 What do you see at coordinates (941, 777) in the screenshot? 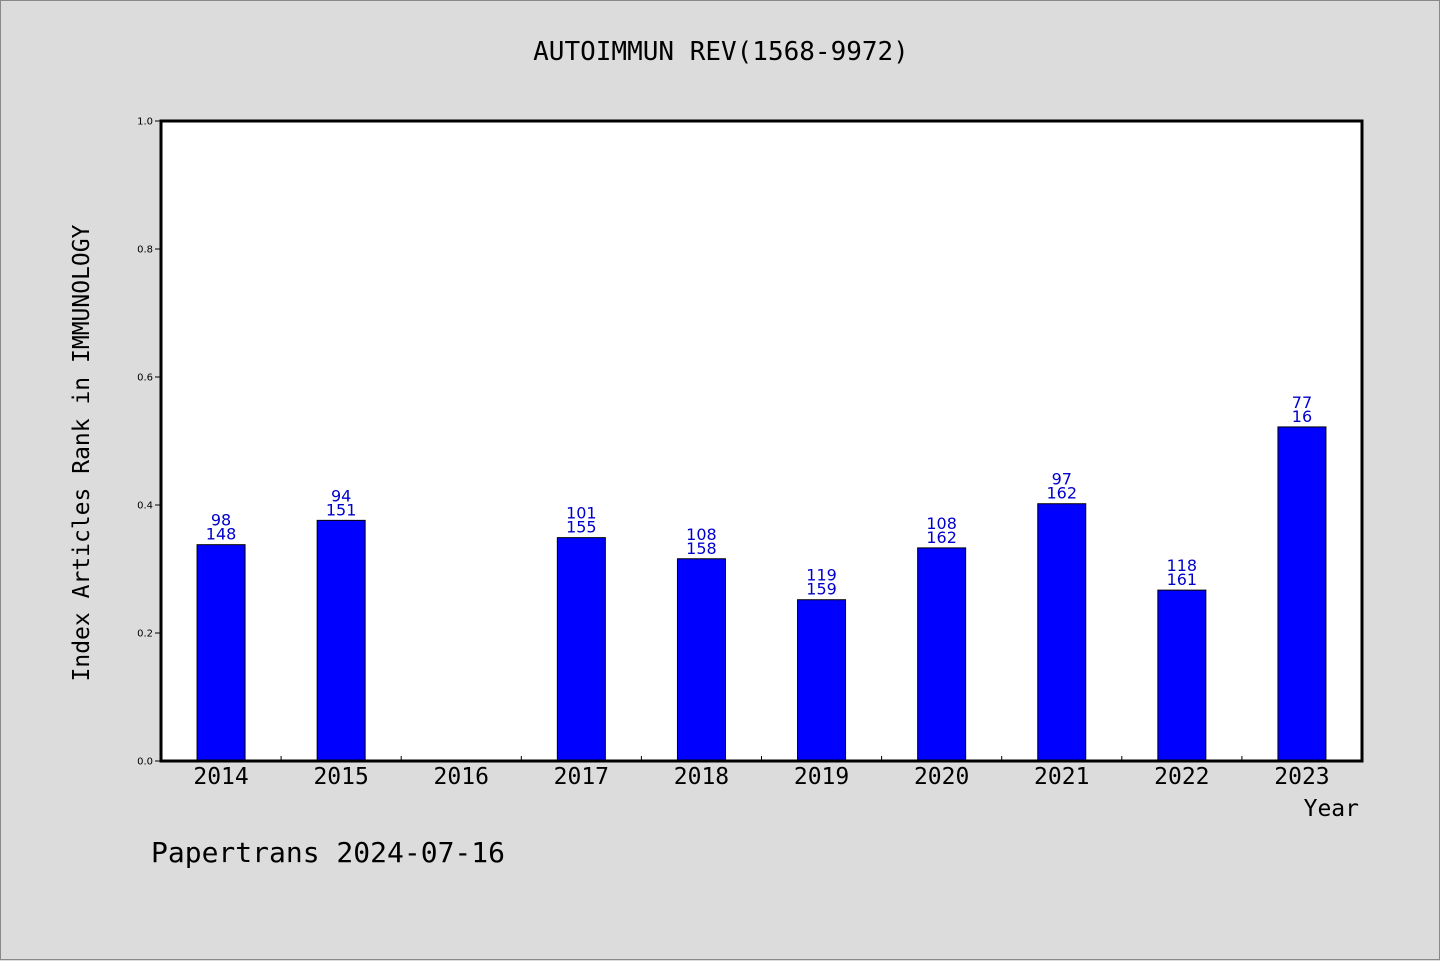
I see `x-tick-label: 2020` at bounding box center [941, 777].